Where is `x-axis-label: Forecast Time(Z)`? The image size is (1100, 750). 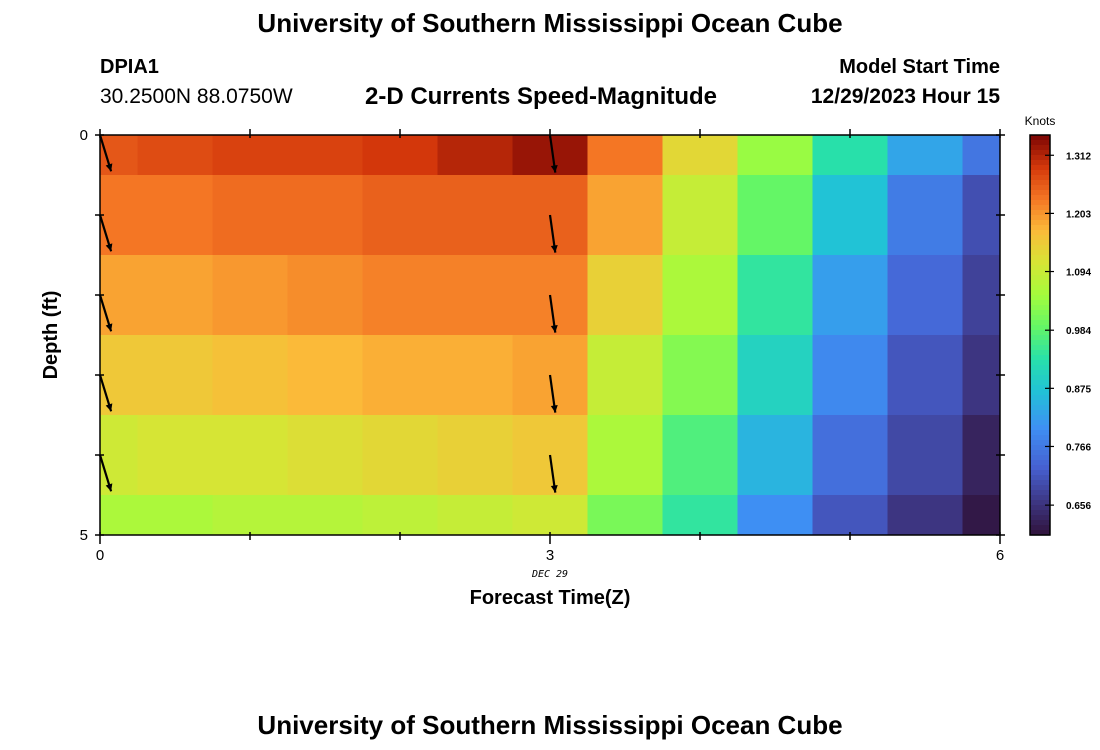
x-axis-label: Forecast Time(Z) is located at coordinates (550, 598).